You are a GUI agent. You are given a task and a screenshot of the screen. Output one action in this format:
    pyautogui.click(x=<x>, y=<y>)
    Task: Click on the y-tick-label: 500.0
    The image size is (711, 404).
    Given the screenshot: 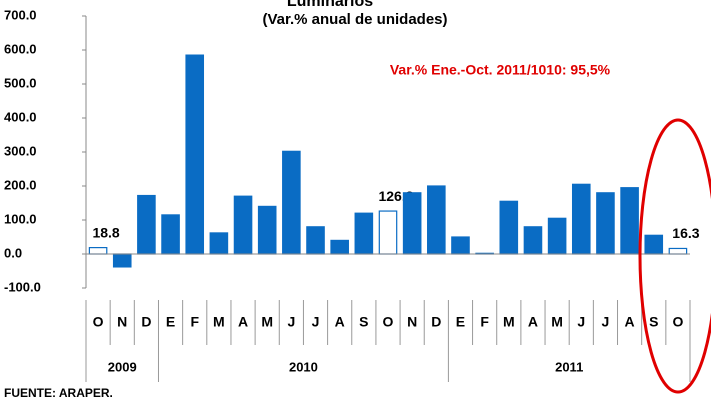 What is the action you would take?
    pyautogui.click(x=20, y=82)
    